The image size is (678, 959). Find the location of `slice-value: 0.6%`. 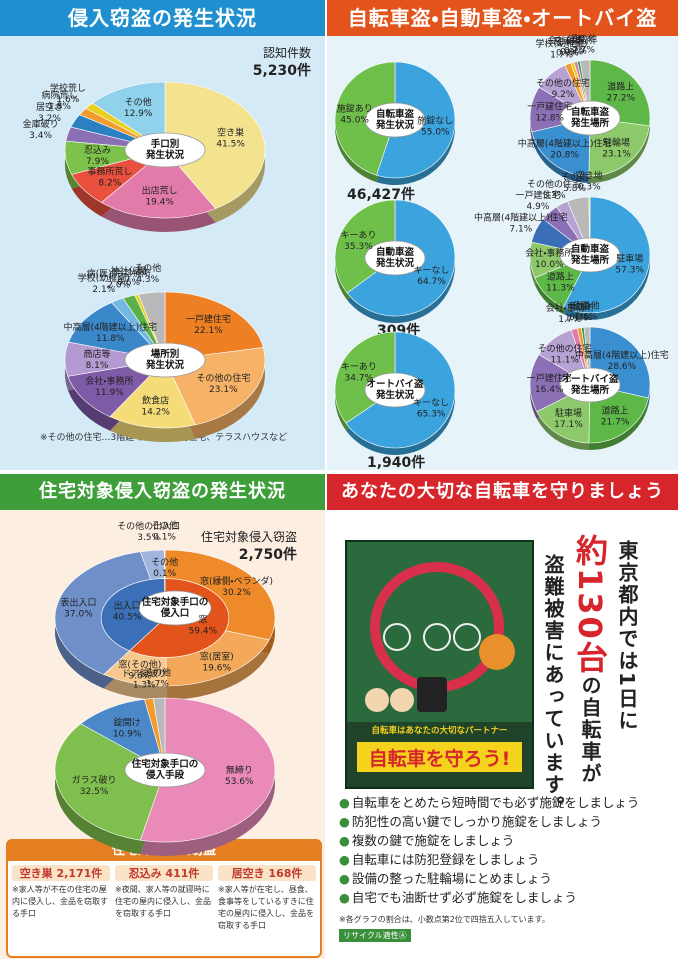

slice-value: 0.6% is located at coordinates (128, 283).